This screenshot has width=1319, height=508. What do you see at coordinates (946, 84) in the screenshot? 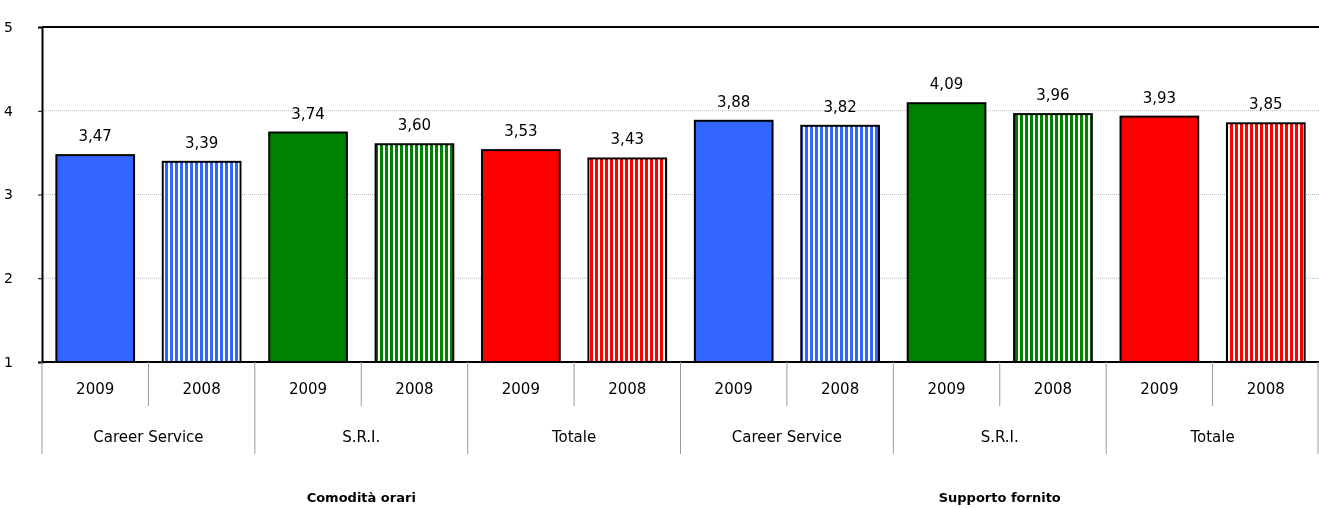
I see `data-label: 4,09` at bounding box center [946, 84].